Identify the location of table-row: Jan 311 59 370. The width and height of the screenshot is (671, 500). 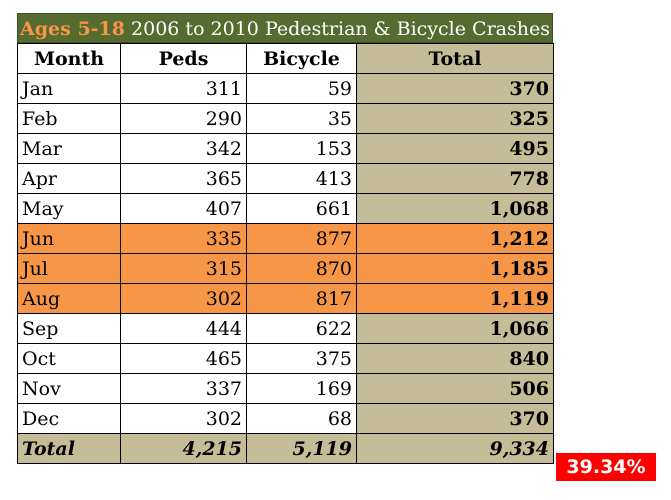
(285, 88).